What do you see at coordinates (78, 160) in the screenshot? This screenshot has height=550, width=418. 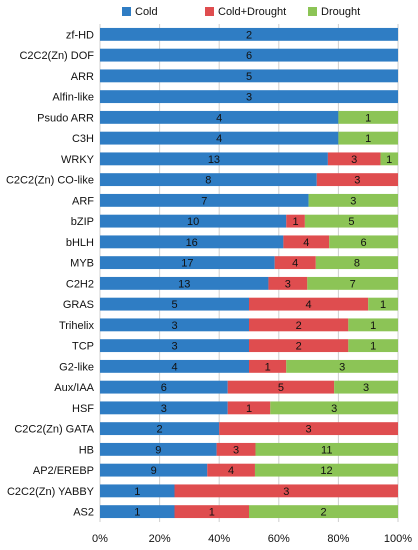 I see `category-label: WRKY` at bounding box center [78, 160].